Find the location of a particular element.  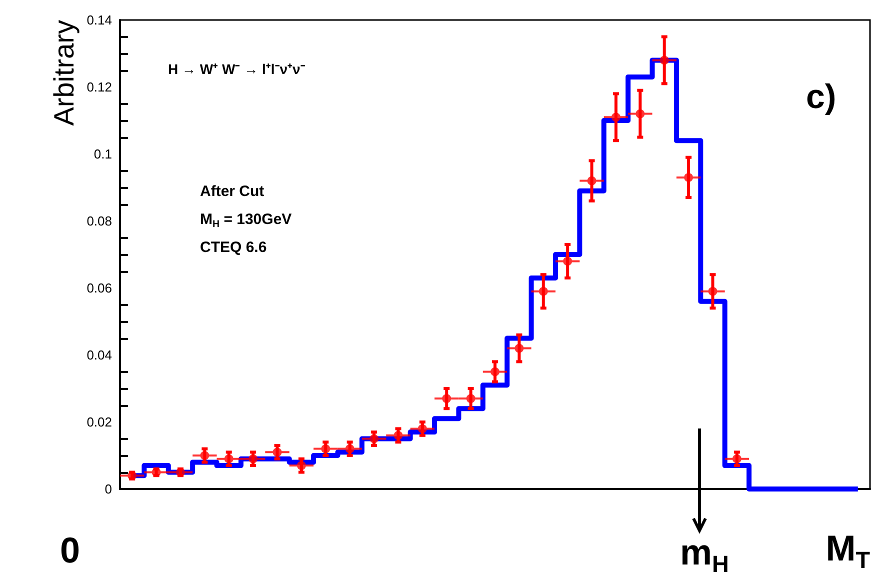

y-axis-title: Arbitrary is located at coordinates (64, 73).